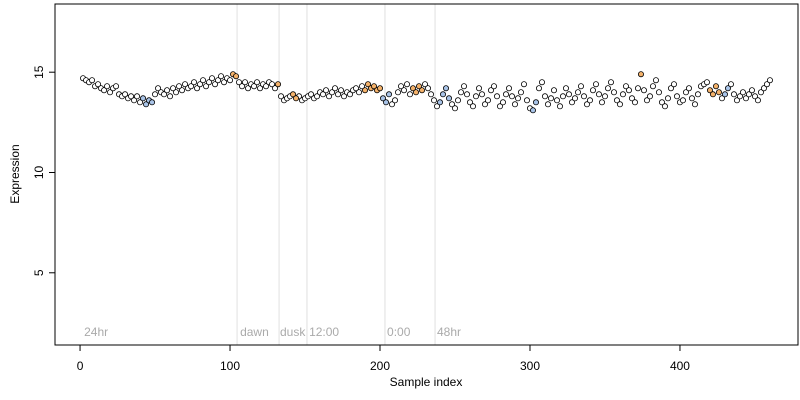 This screenshot has height=400, width=800. Describe the element at coordinates (39, 72) in the screenshot. I see `y-tick-label: 15` at that location.